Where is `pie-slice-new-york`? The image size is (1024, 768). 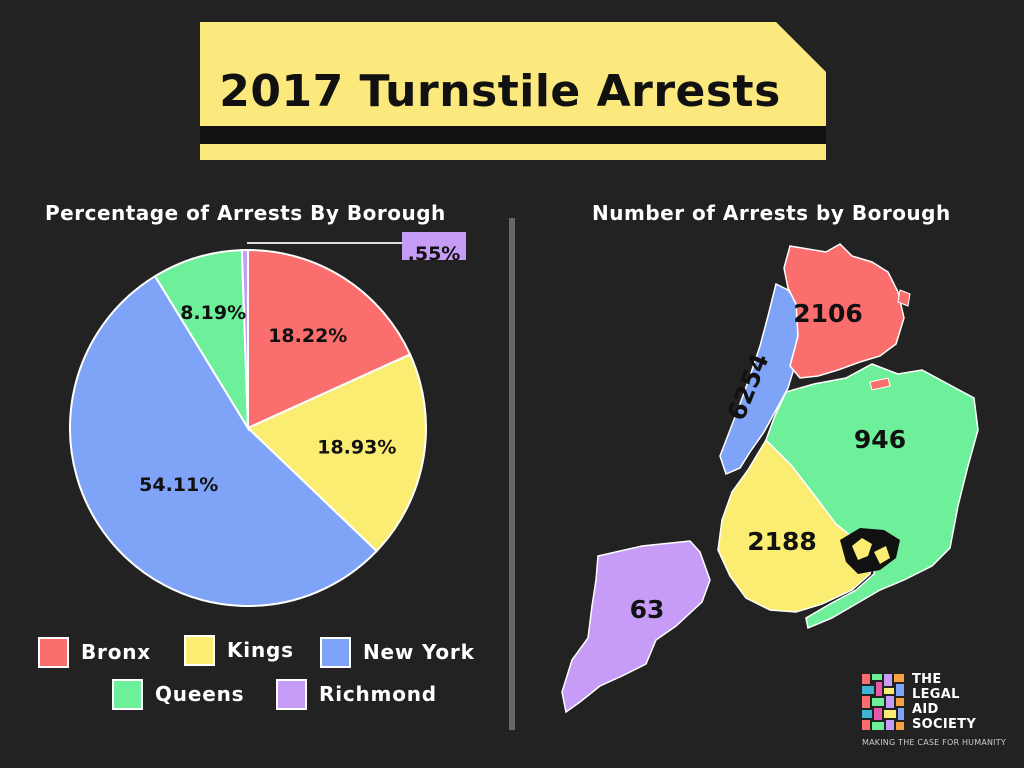 pie-slice-new-york is located at coordinates (224, 440).